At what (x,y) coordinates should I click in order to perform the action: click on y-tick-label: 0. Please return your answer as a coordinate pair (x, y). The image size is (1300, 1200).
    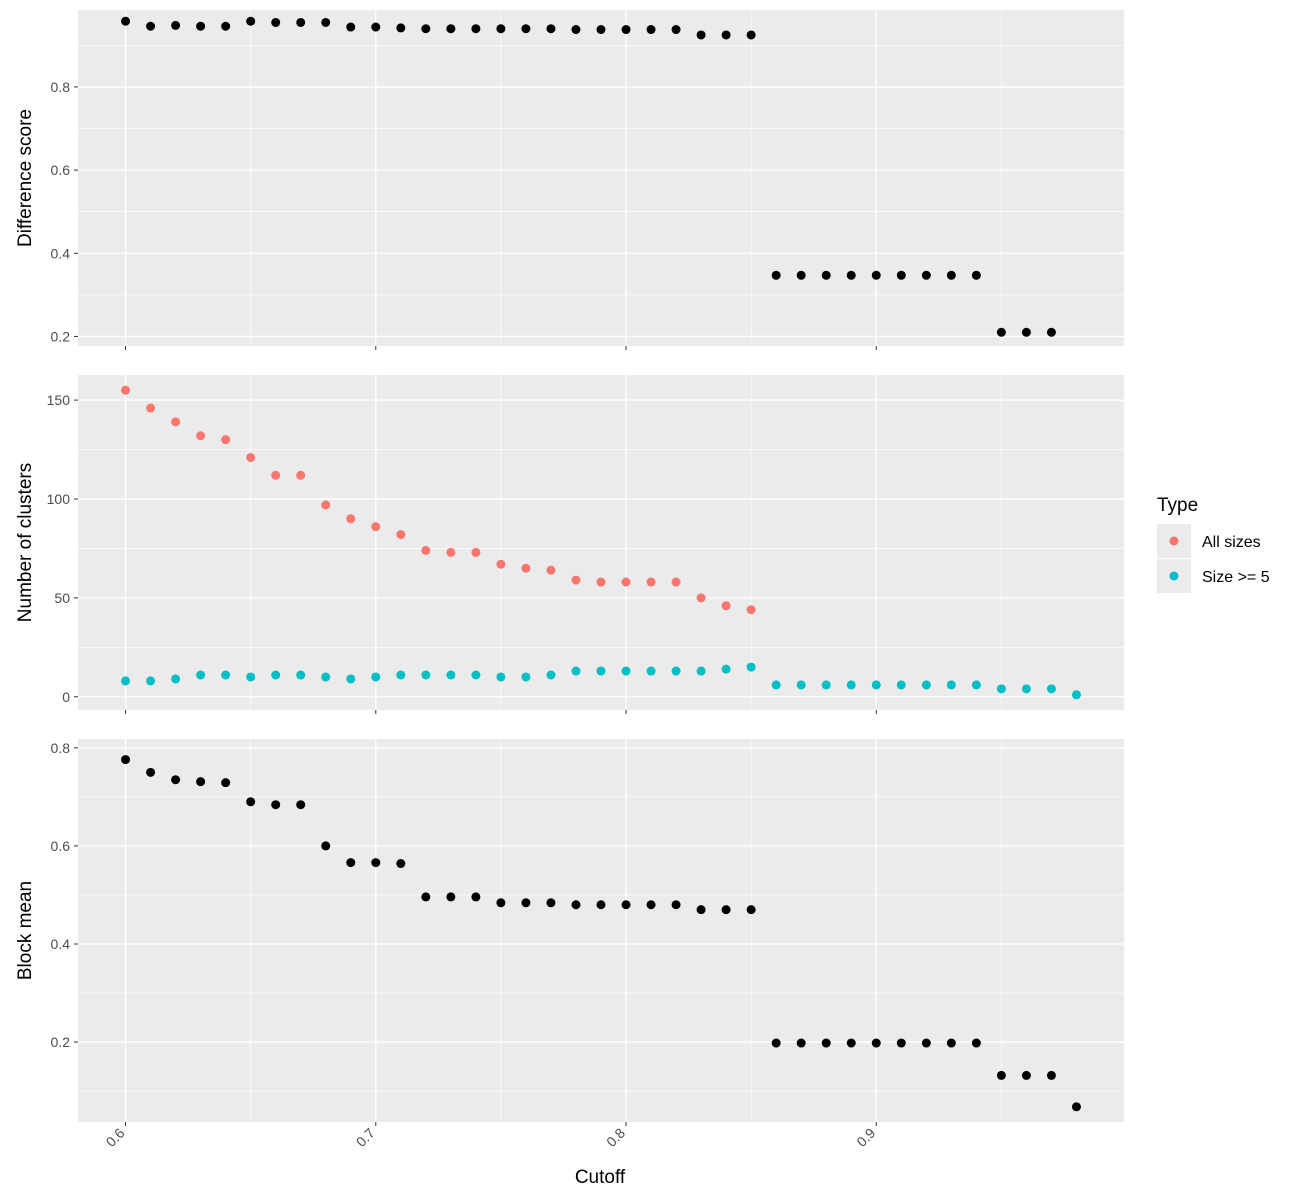
    Looking at the image, I should click on (66, 697).